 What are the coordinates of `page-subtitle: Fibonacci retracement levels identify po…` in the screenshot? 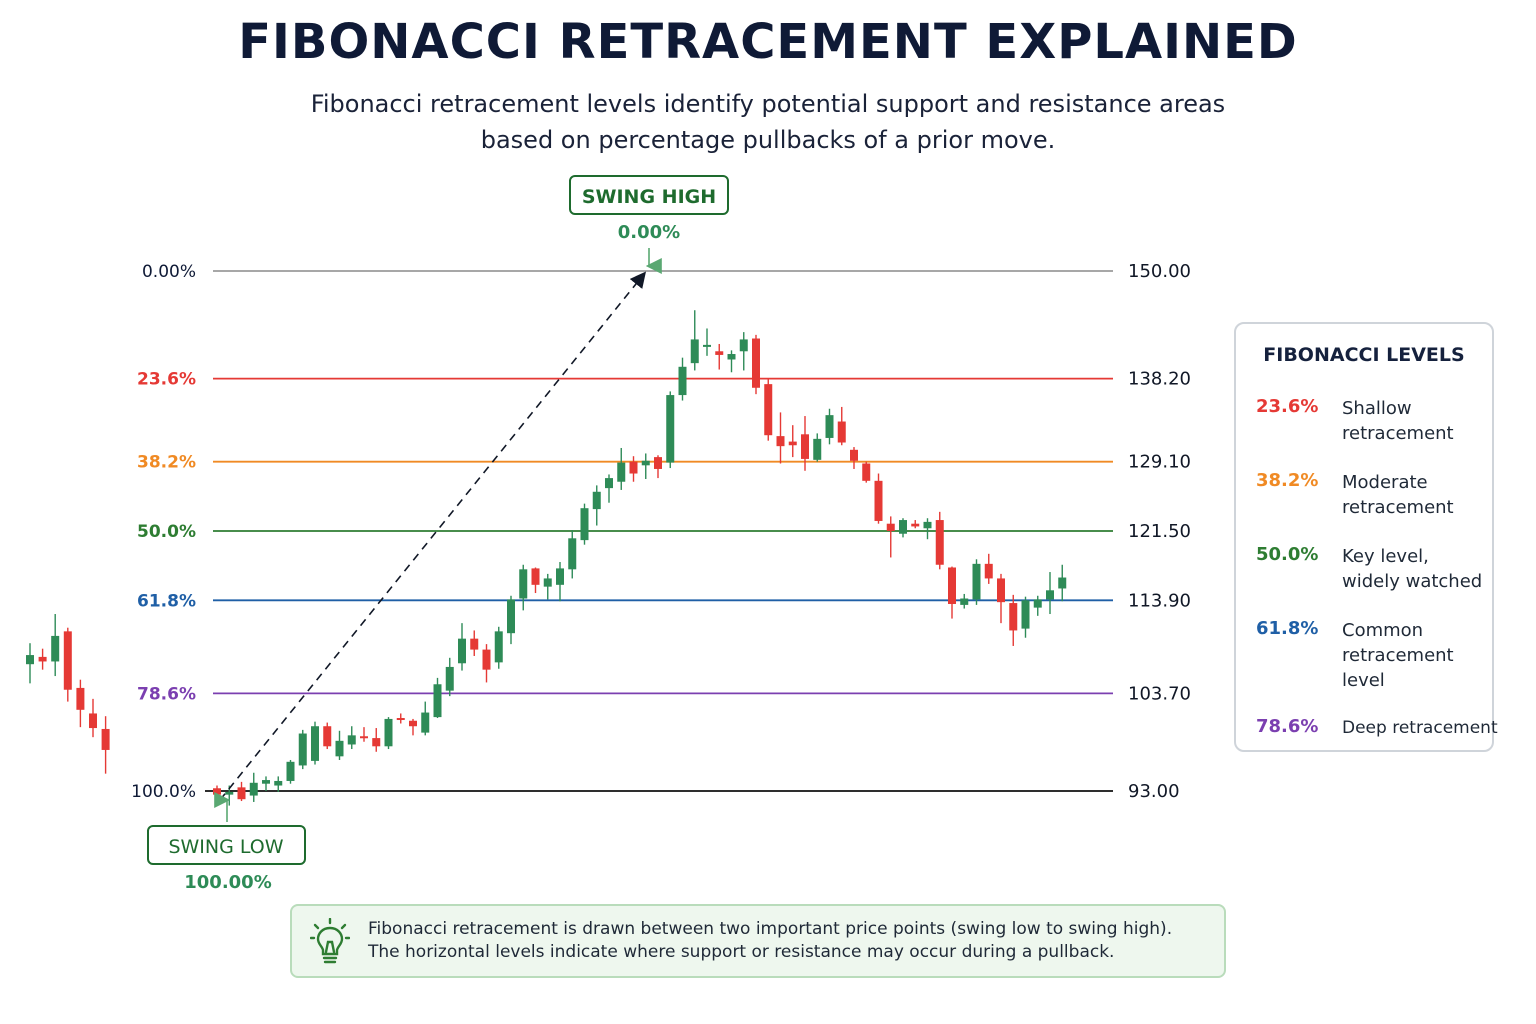 It's located at (768, 122).